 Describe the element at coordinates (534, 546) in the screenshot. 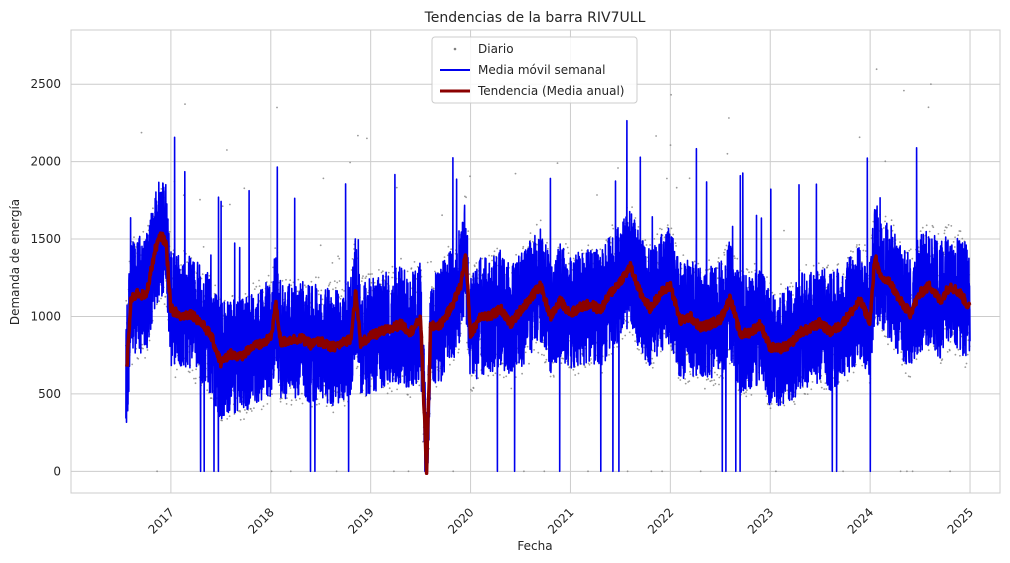

I see `x-axis-title: Fecha` at that location.